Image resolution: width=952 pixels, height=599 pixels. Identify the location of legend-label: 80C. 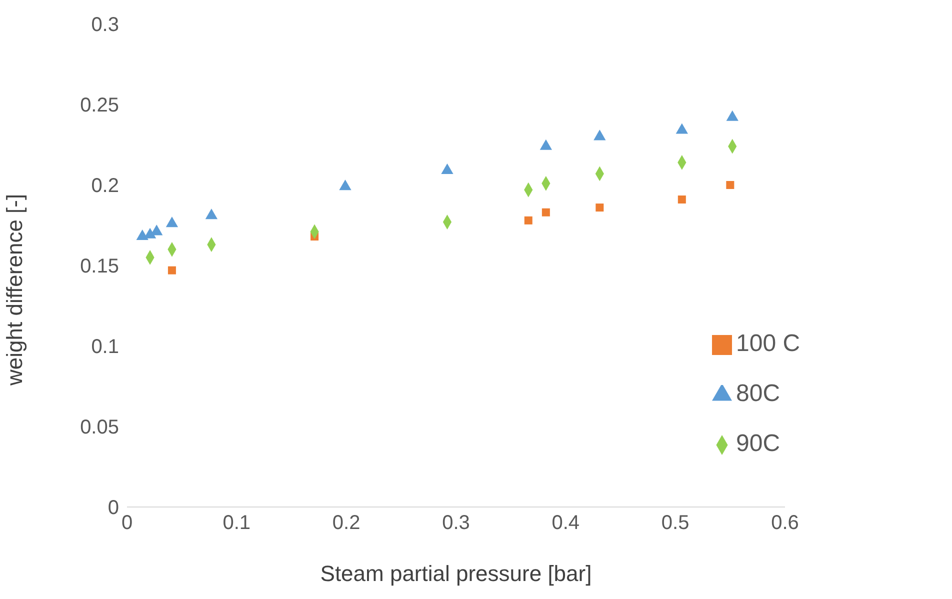
(758, 393).